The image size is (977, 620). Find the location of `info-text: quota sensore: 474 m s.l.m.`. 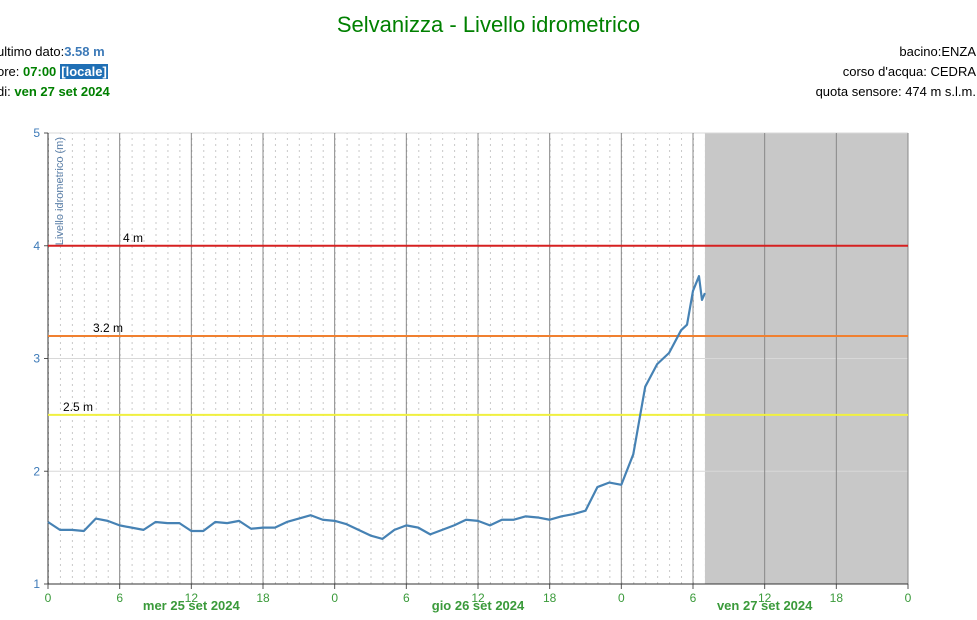

info-text: quota sensore: 474 m s.l.m. is located at coordinates (895, 91).